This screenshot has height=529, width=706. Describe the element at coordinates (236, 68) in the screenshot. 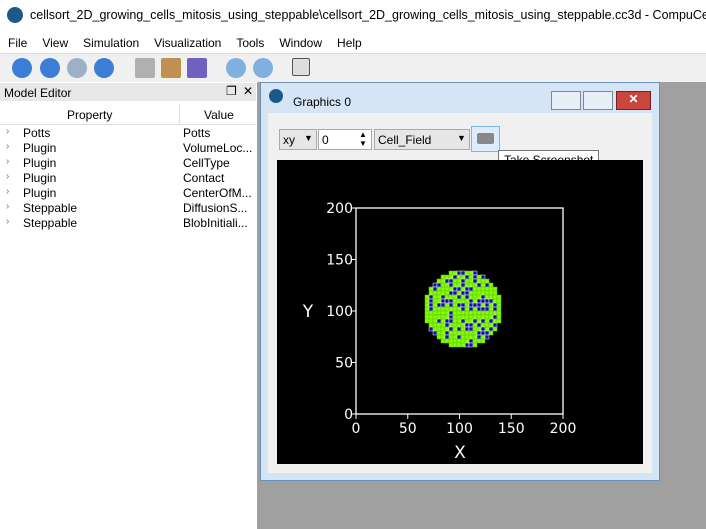

I see `zoom-in-button` at that location.